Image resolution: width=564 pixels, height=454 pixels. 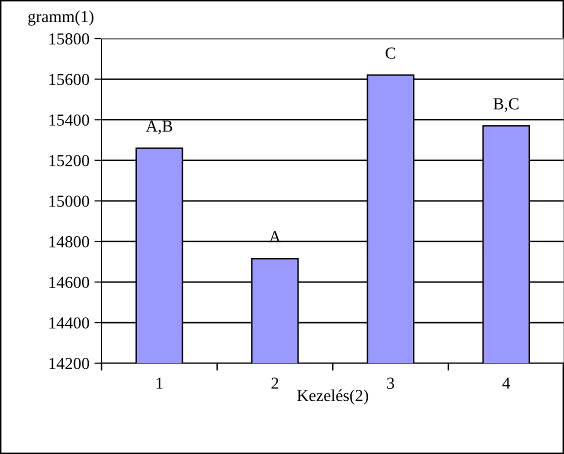 What do you see at coordinates (391, 53) in the screenshot?
I see `annotation: C` at bounding box center [391, 53].